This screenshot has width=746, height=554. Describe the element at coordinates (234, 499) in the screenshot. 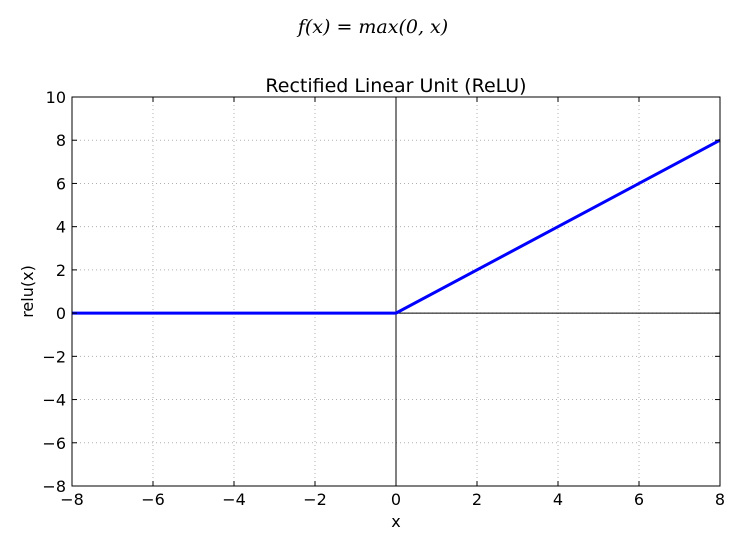

I see `x-tick-label: −4` at that location.